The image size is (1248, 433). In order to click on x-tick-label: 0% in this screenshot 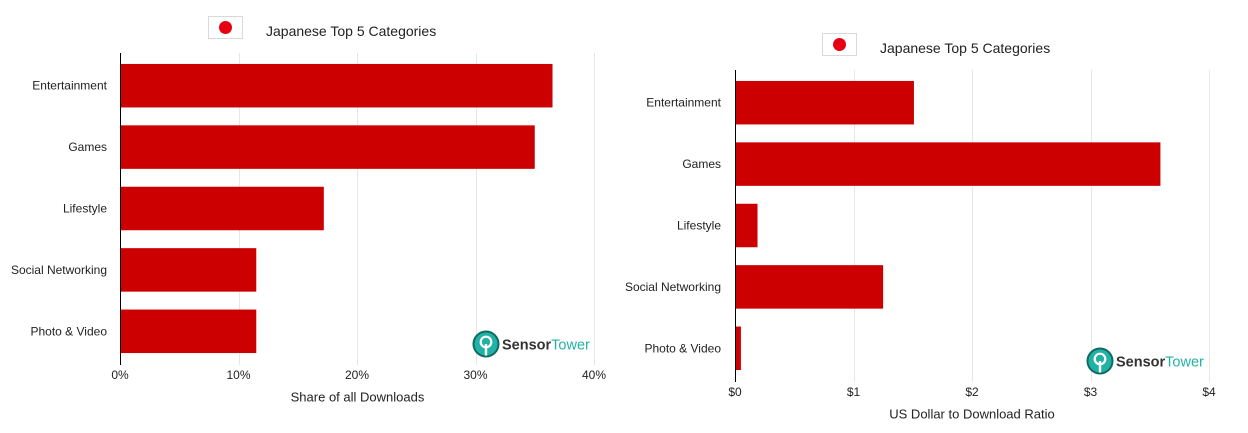, I will do `click(120, 375)`.